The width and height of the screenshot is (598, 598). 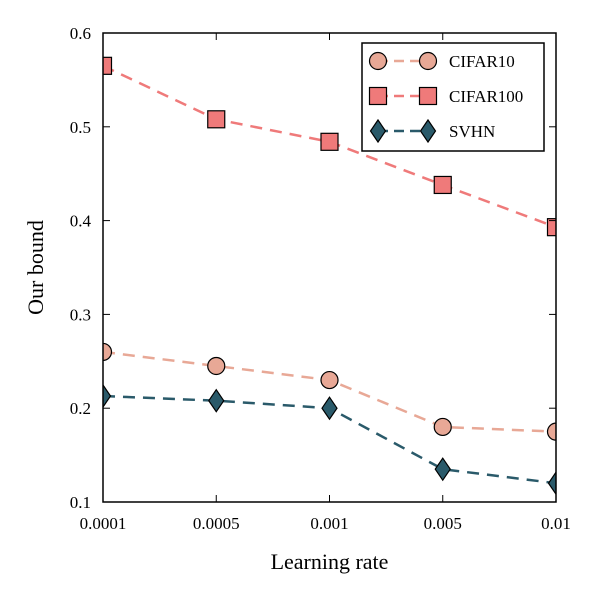 What do you see at coordinates (443, 523) in the screenshot?
I see `x-tick-label: 0.005` at bounding box center [443, 523].